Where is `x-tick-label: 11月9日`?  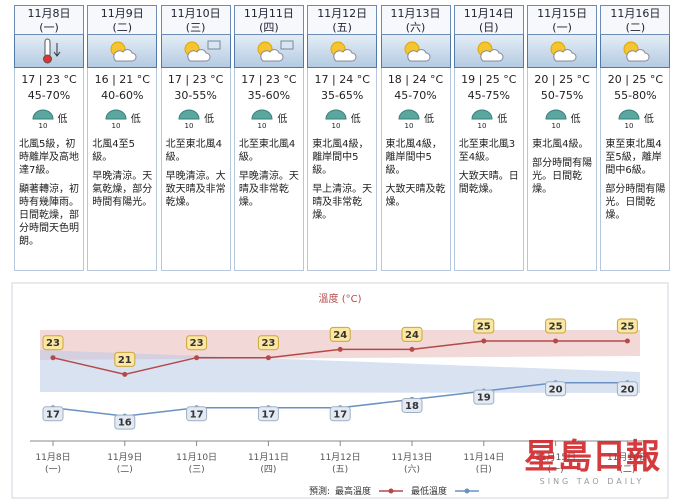
x-tick-label: 11月9日 is located at coordinates (124, 457).